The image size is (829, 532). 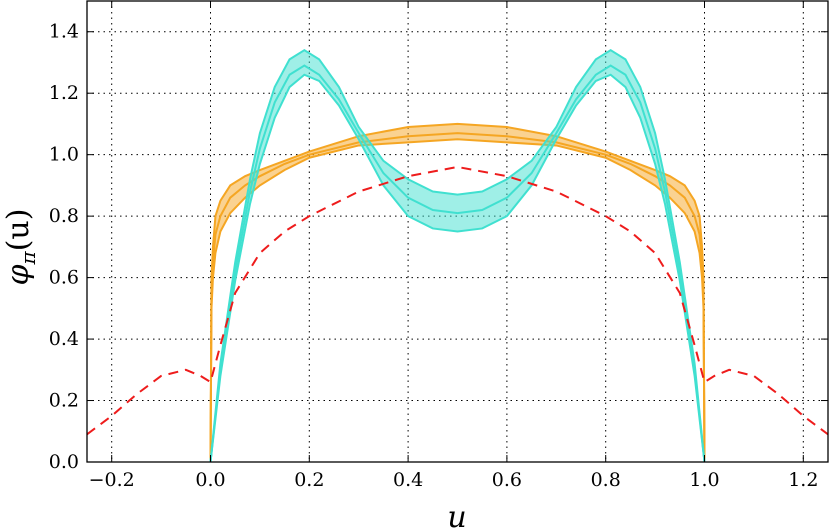 I want to click on x-axis-title: u, so click(x=456, y=516).